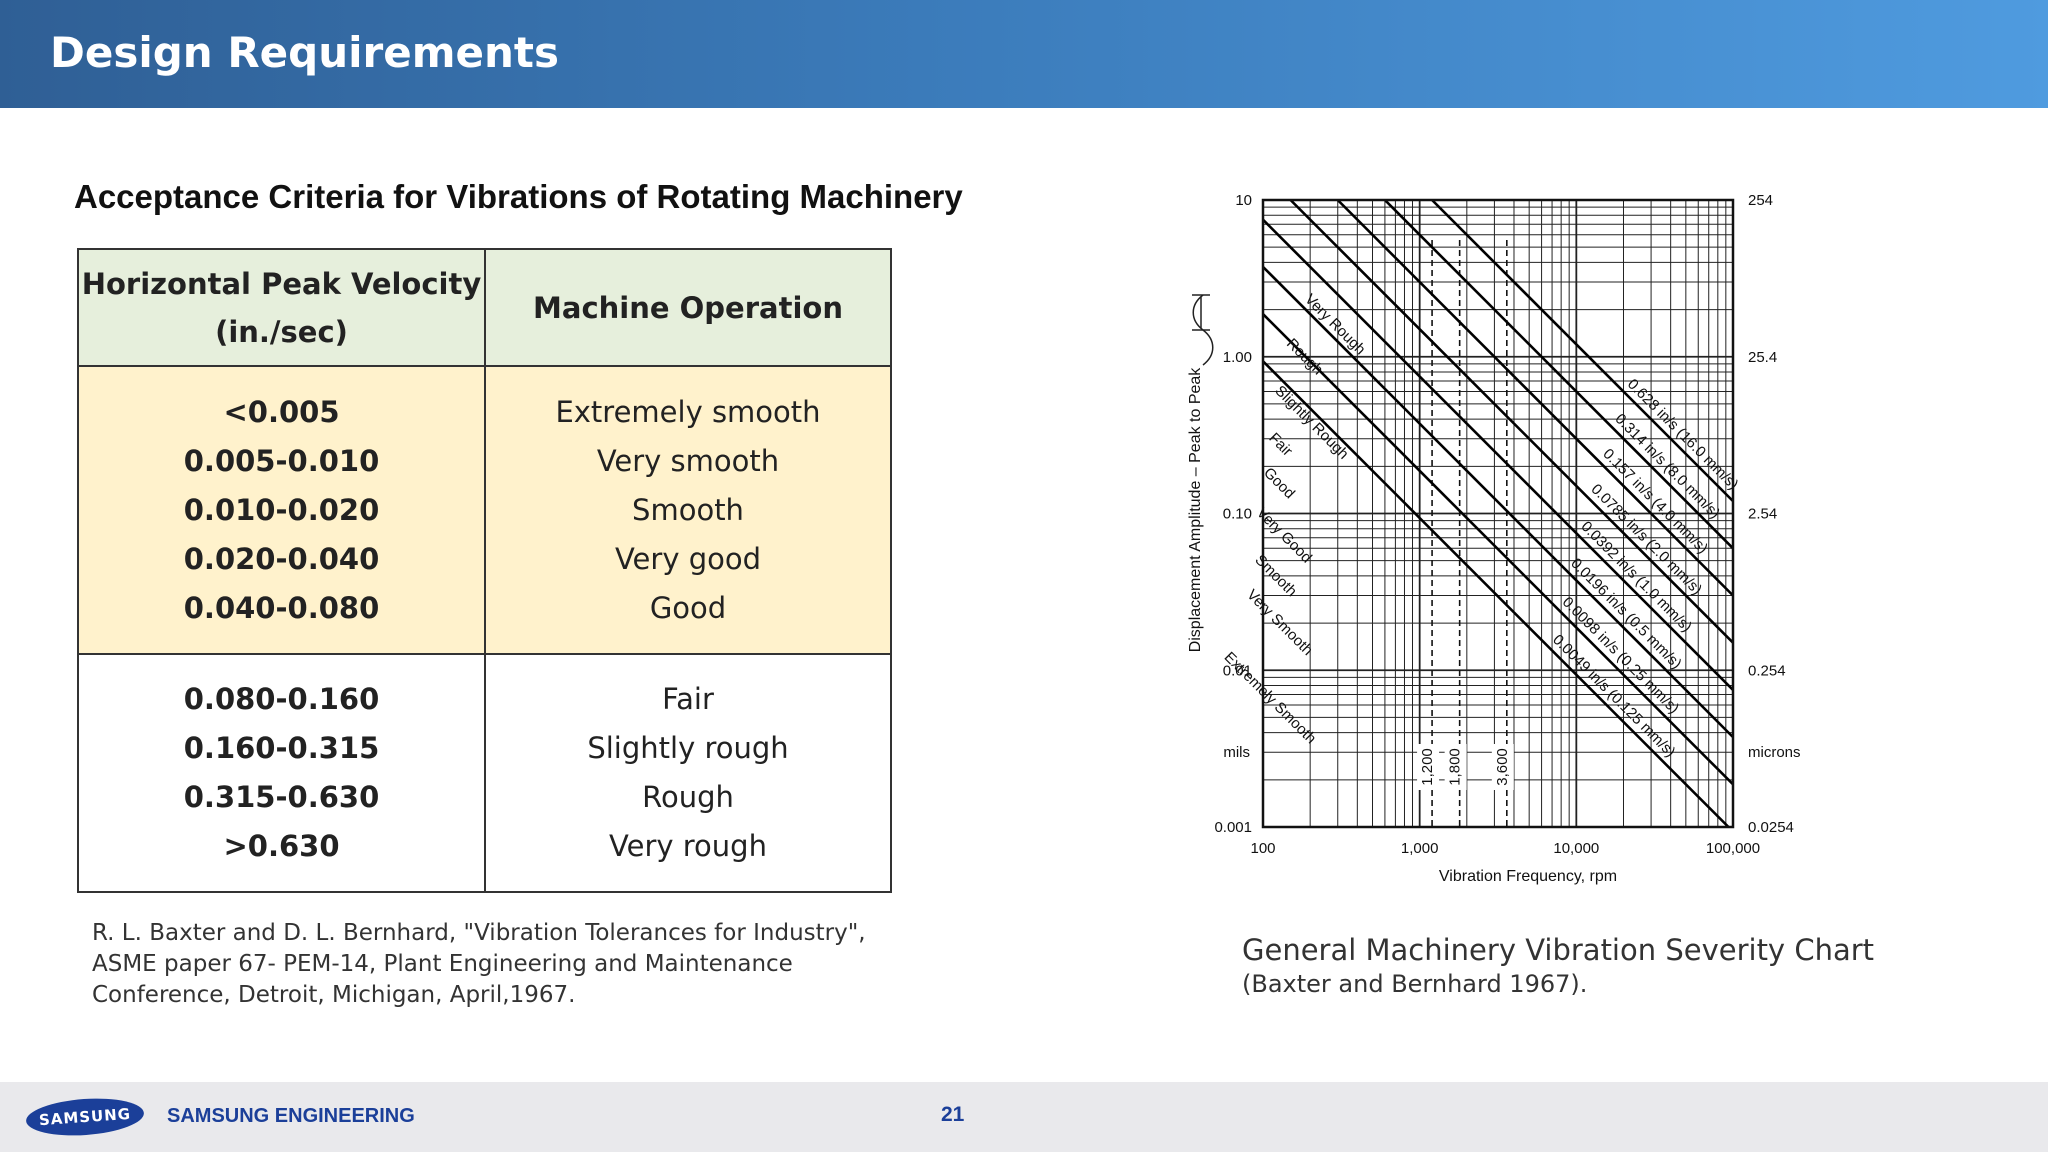 The width and height of the screenshot is (2048, 1152). What do you see at coordinates (1262, 848) in the screenshot?
I see `x-tick-label: 100` at bounding box center [1262, 848].